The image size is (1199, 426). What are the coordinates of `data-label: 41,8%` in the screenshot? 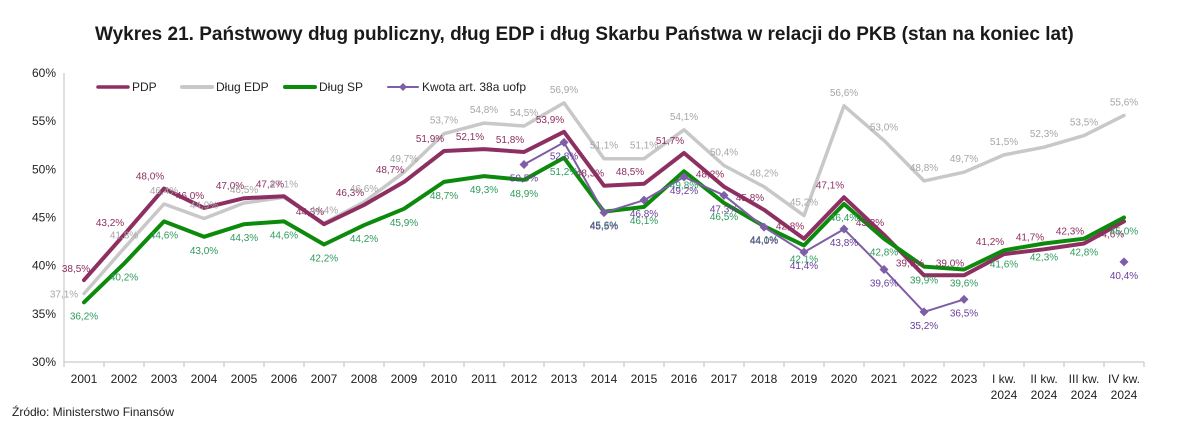 It's located at (124, 235).